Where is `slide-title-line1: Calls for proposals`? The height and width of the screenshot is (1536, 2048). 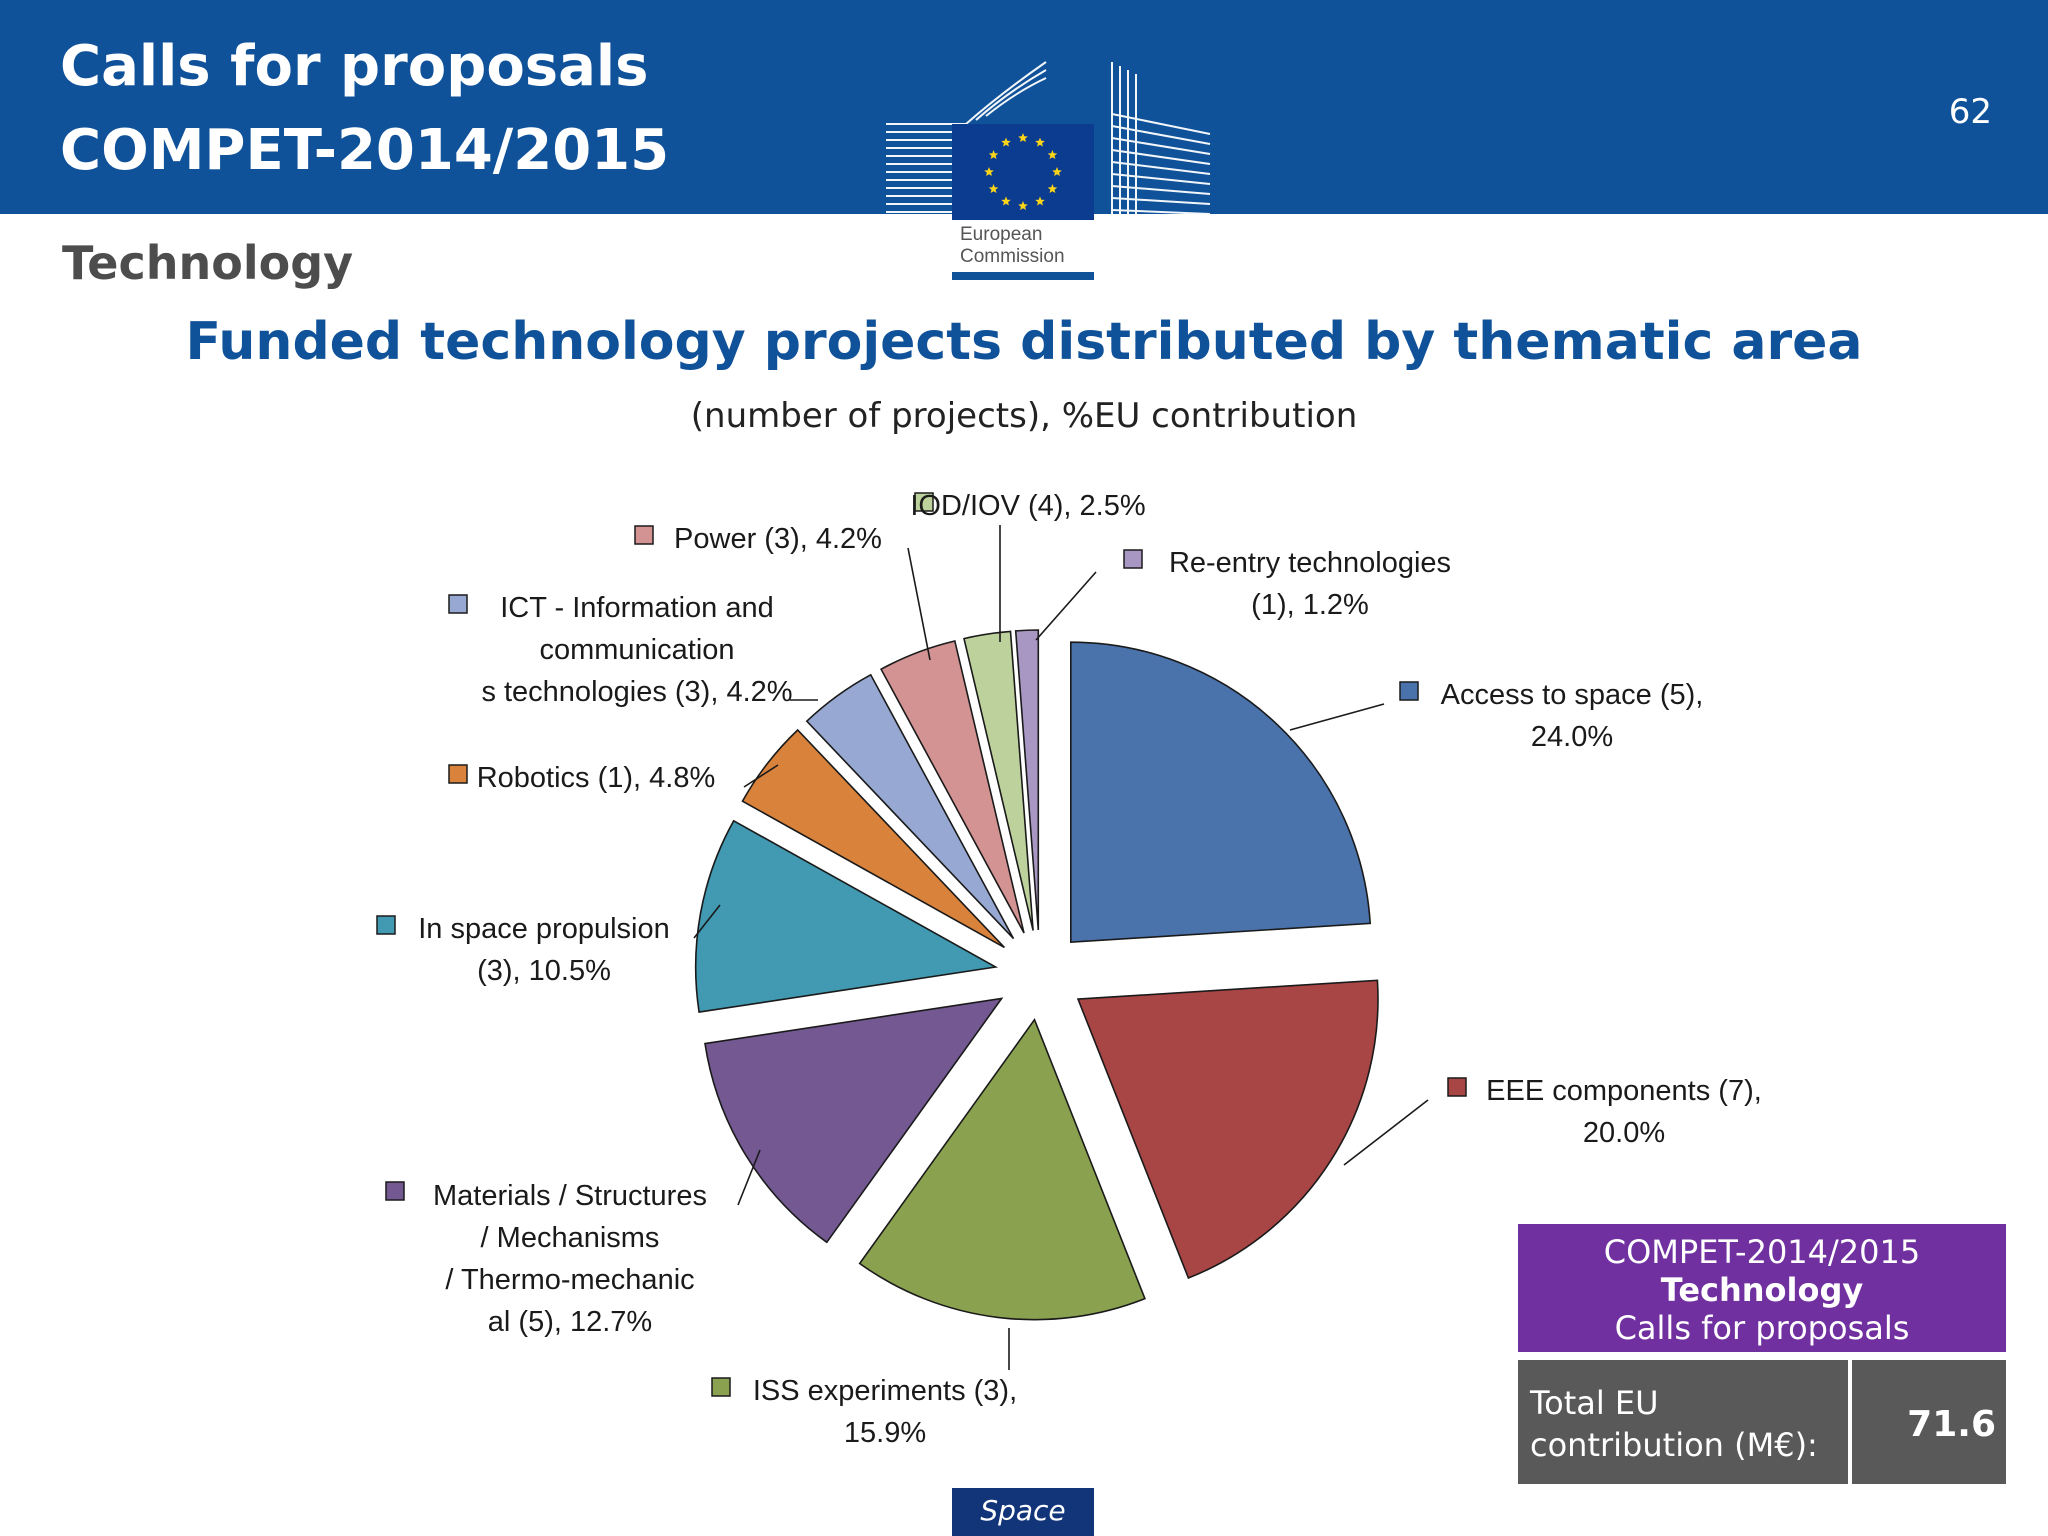
slide-title-line1: Calls for proposals is located at coordinates (354, 66).